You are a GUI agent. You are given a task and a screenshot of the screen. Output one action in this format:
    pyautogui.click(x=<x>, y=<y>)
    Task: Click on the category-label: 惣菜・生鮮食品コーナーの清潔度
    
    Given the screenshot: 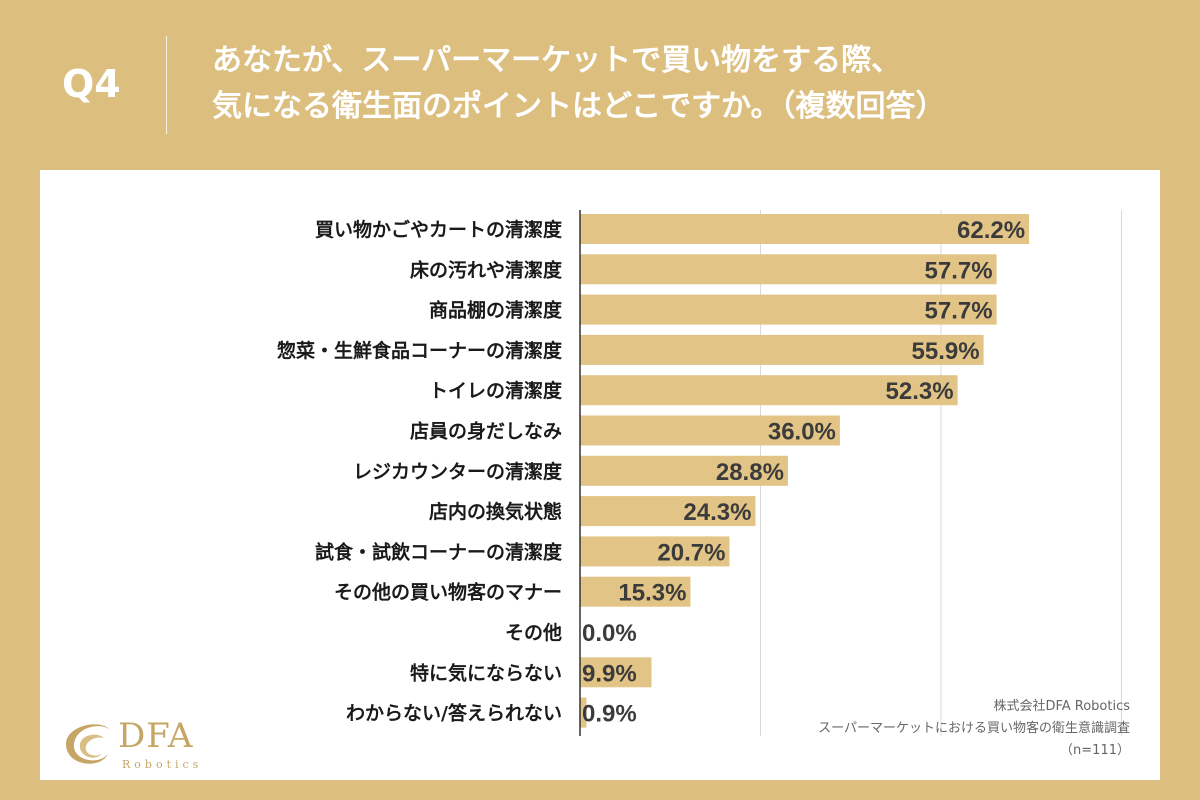 What is the action you would take?
    pyautogui.click(x=420, y=350)
    